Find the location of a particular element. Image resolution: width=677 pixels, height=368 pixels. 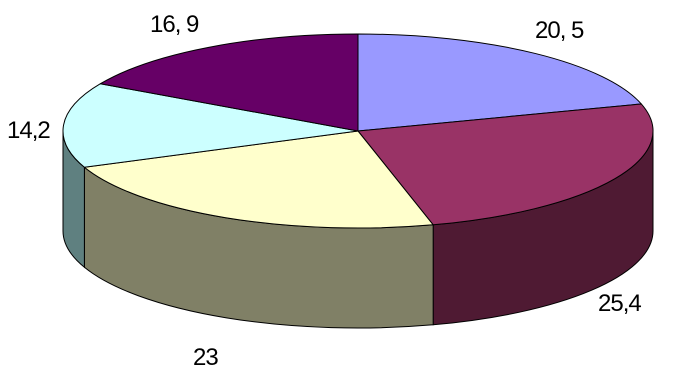

data-label-3: 14,2 is located at coordinates (28, 130).